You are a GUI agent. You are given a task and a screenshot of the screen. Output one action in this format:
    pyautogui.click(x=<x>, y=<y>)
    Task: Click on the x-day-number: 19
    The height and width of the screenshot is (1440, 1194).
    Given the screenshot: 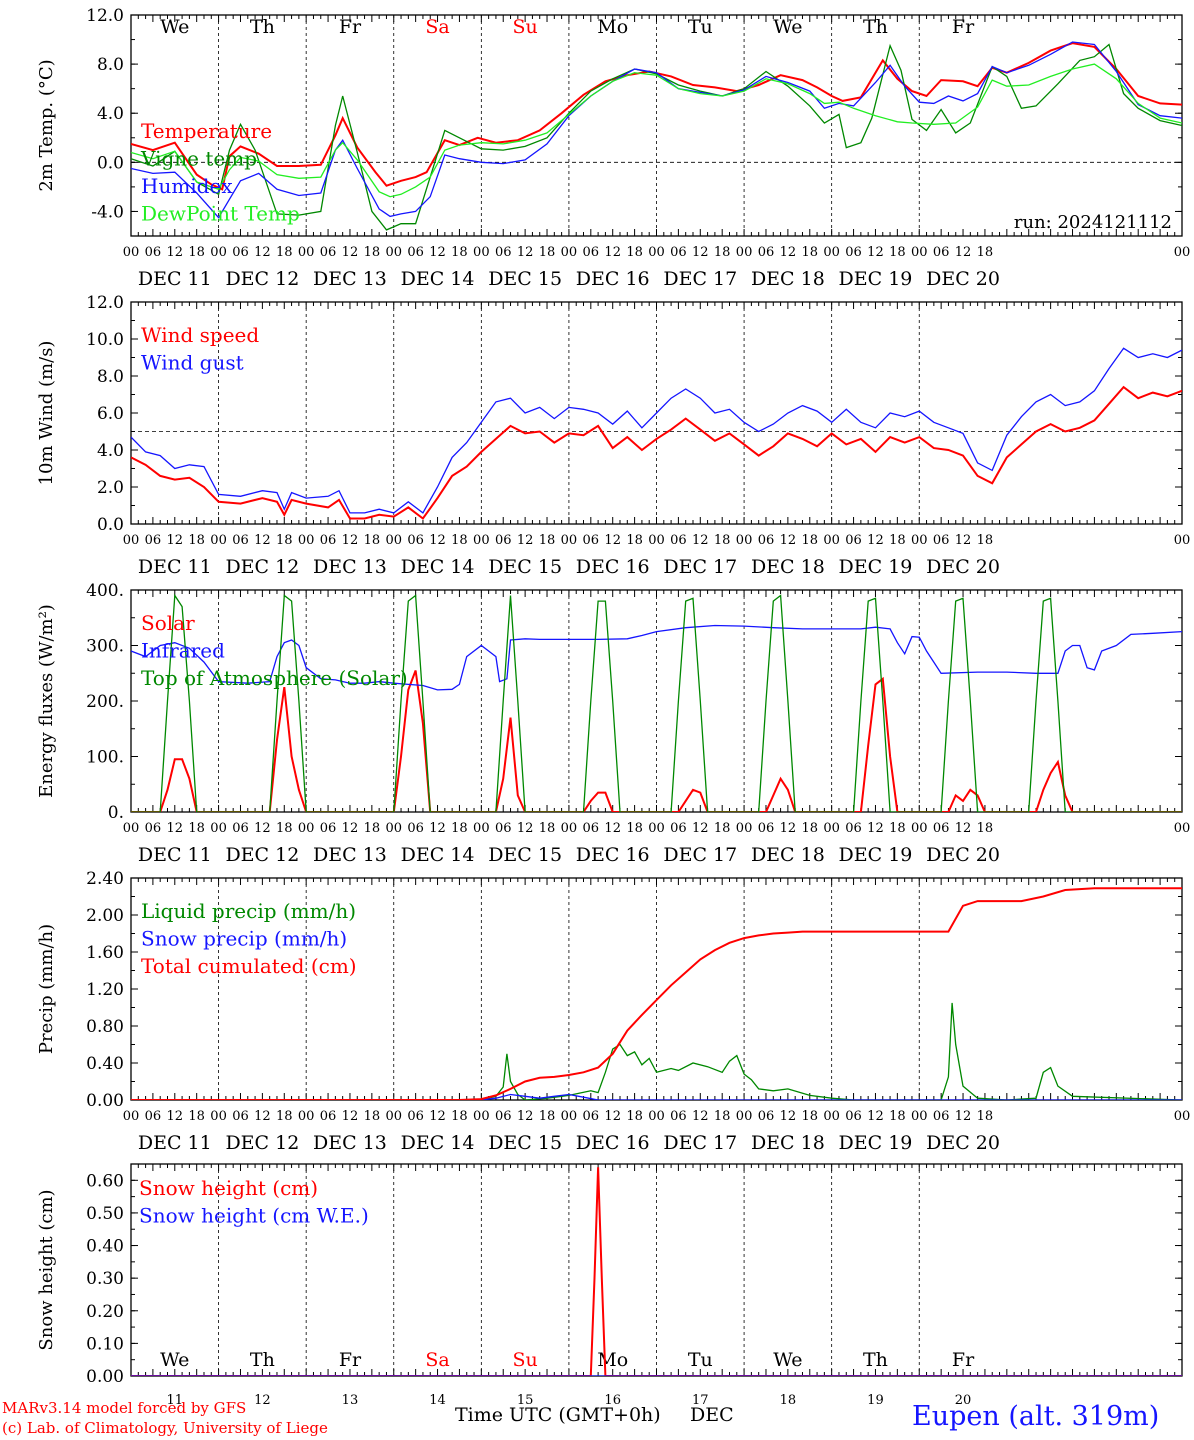 What is the action you would take?
    pyautogui.click(x=875, y=1400)
    